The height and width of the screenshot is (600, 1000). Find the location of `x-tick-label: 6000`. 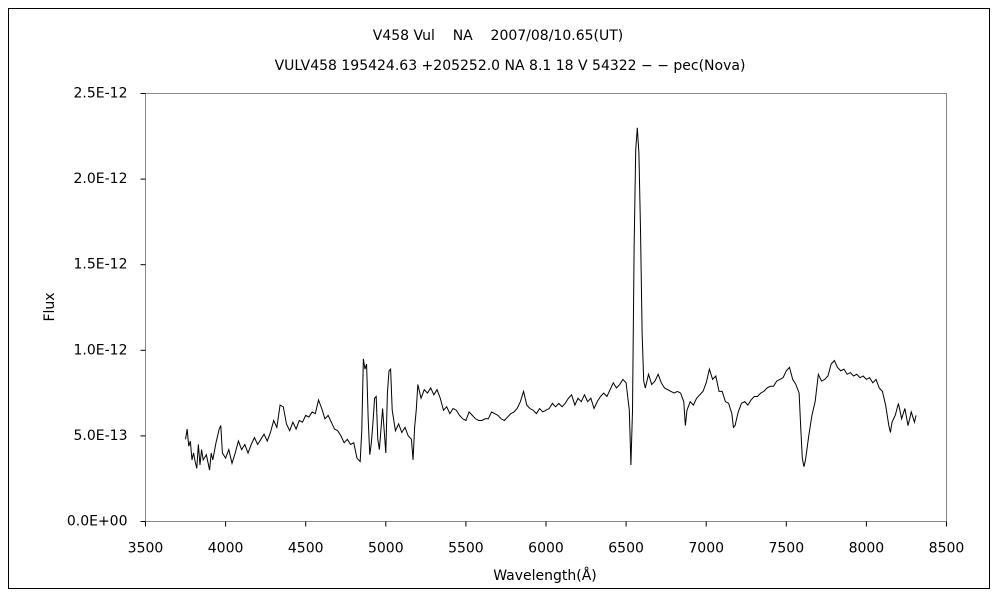

x-tick-label: 6000 is located at coordinates (546, 549).